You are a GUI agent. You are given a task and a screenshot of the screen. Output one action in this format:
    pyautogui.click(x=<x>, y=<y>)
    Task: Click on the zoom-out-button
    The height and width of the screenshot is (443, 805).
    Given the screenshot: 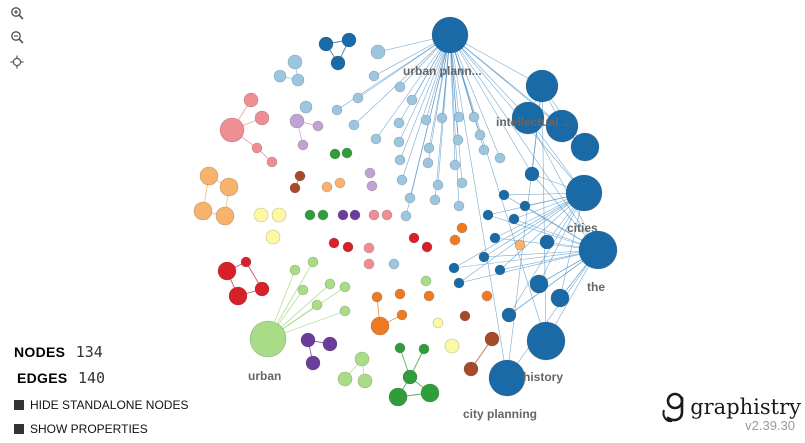 What is the action you would take?
    pyautogui.click(x=17, y=37)
    